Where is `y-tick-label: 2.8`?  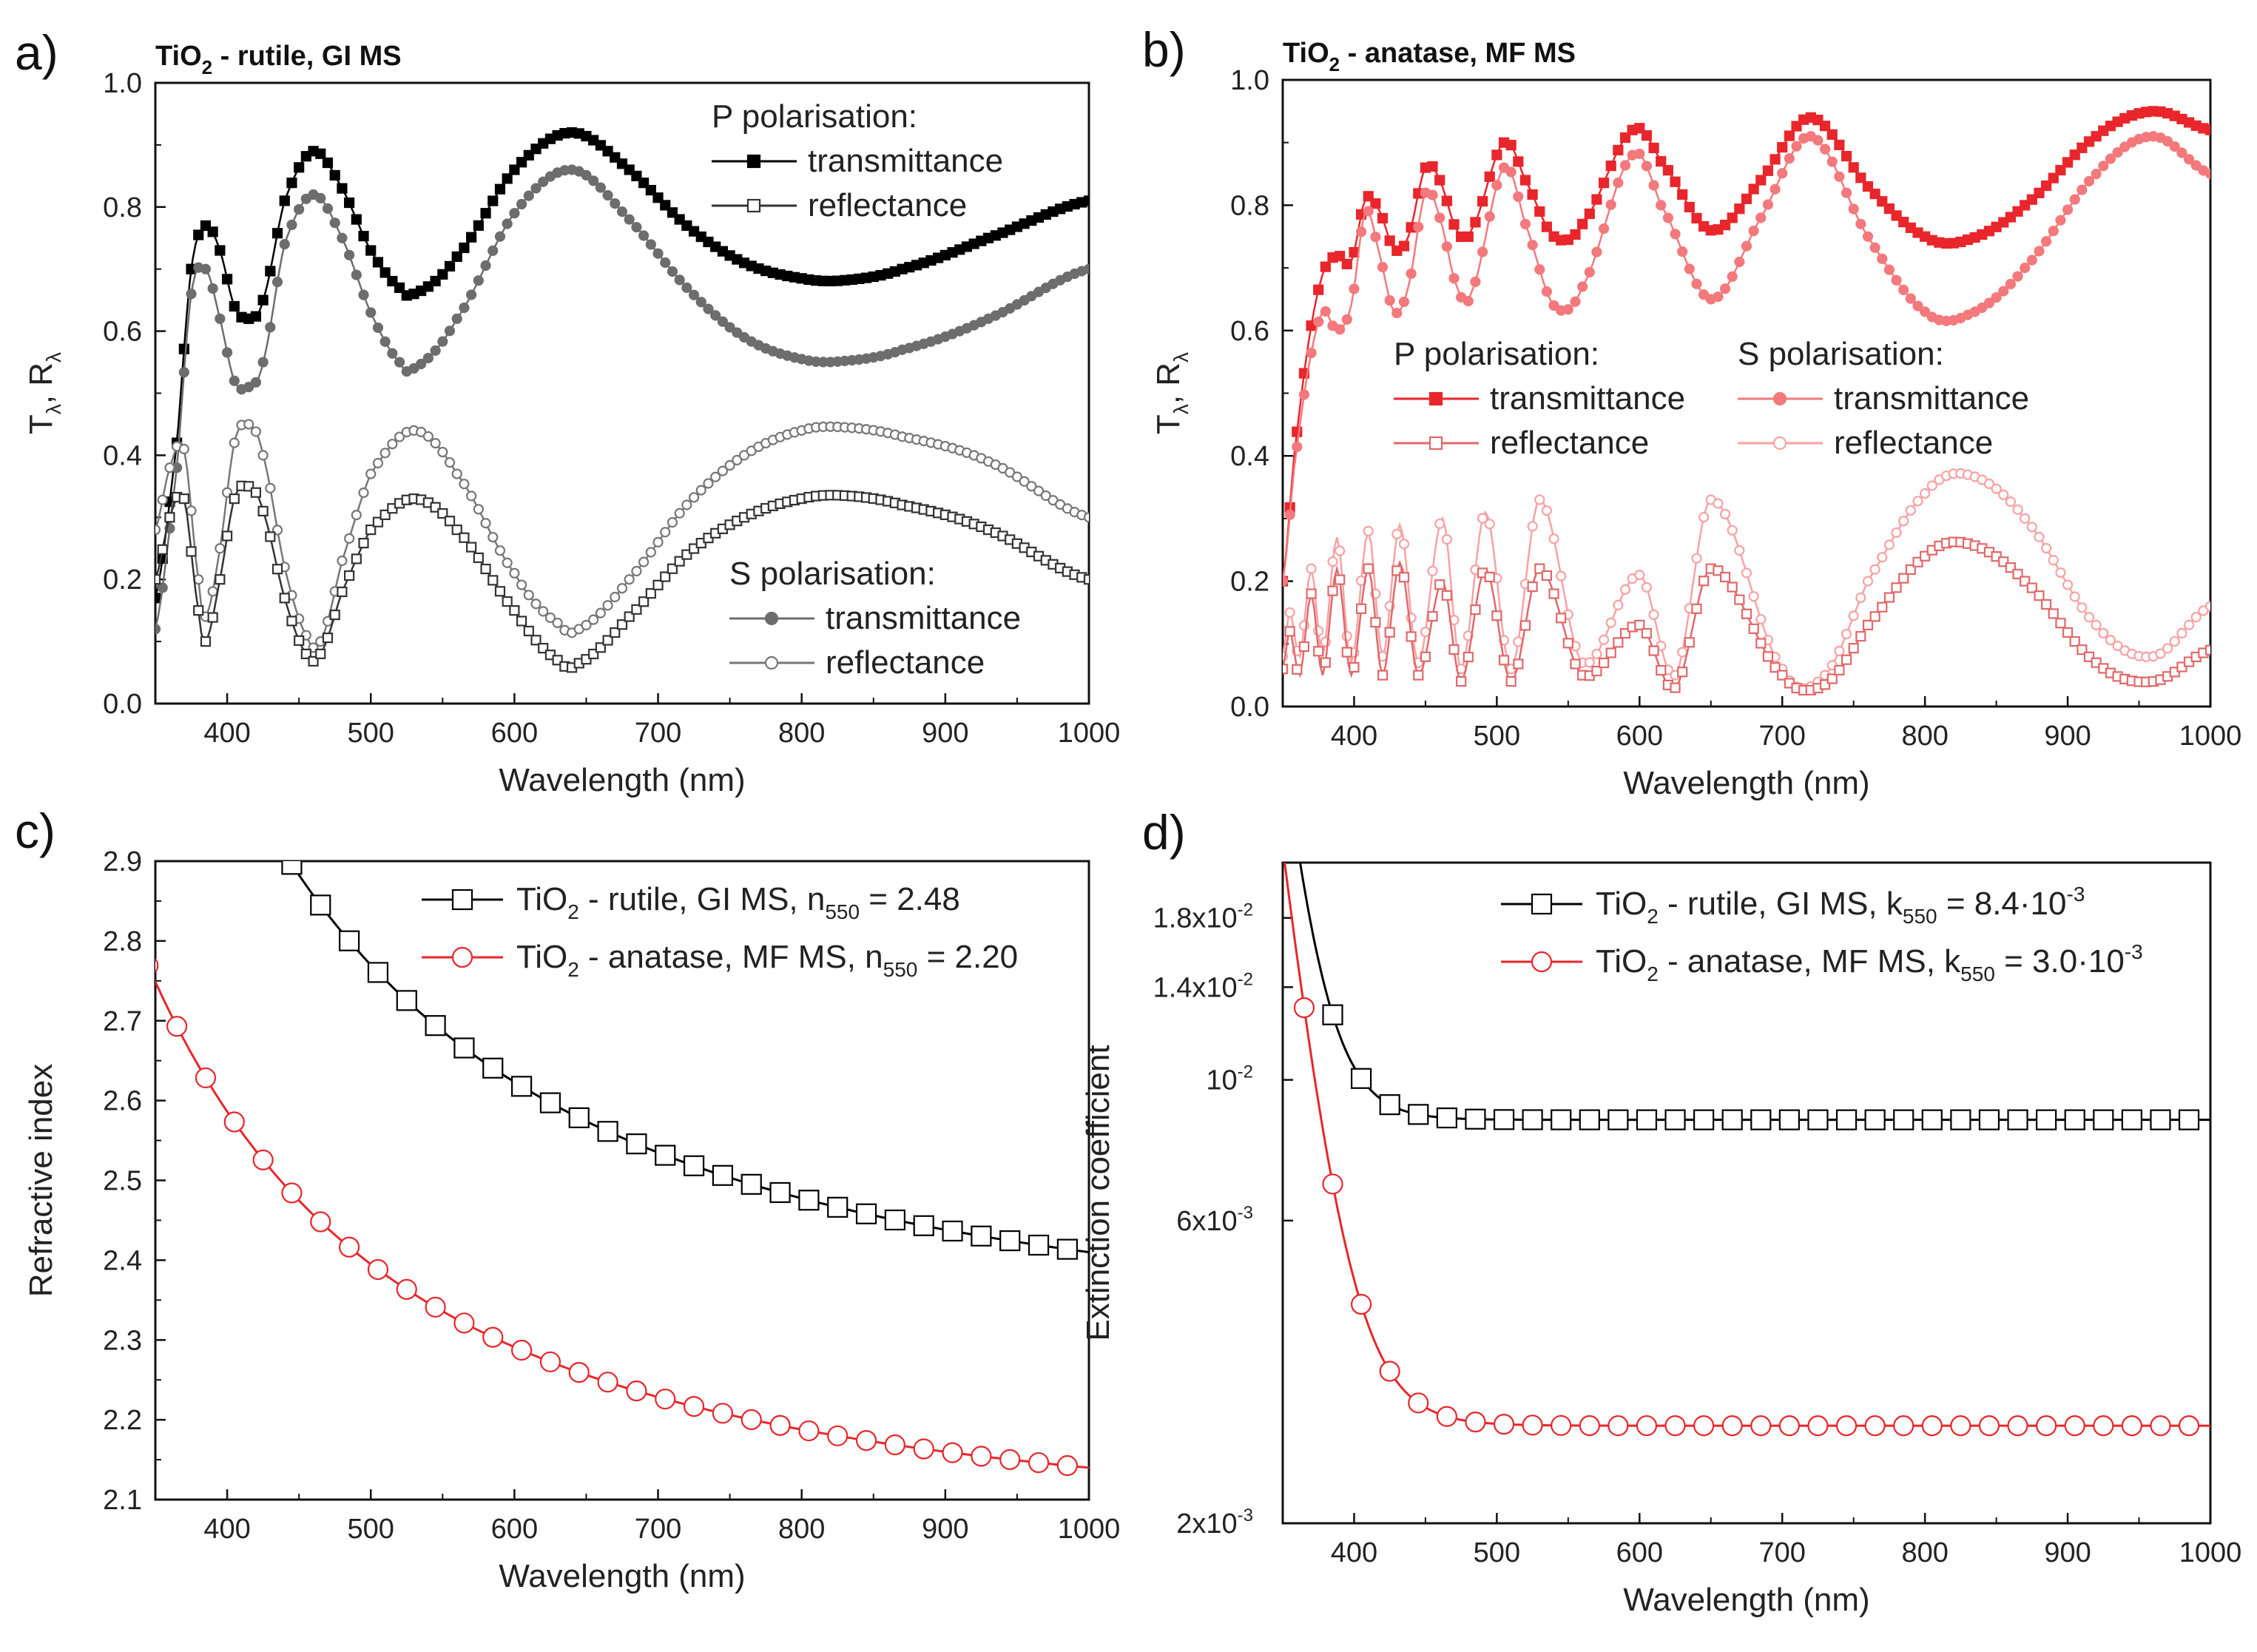
y-tick-label: 2.8 is located at coordinates (122, 941).